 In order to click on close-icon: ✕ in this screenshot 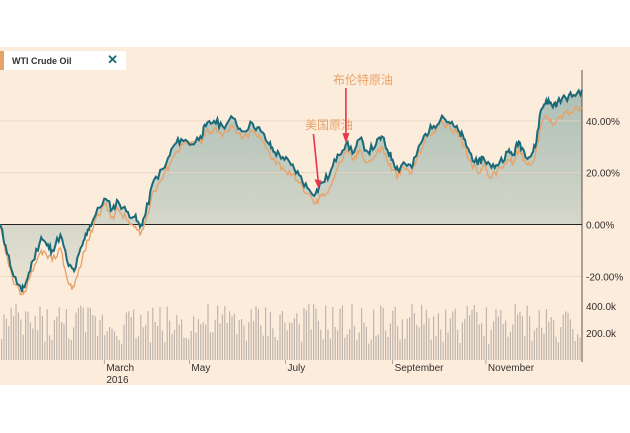, I will do `click(112, 59)`.